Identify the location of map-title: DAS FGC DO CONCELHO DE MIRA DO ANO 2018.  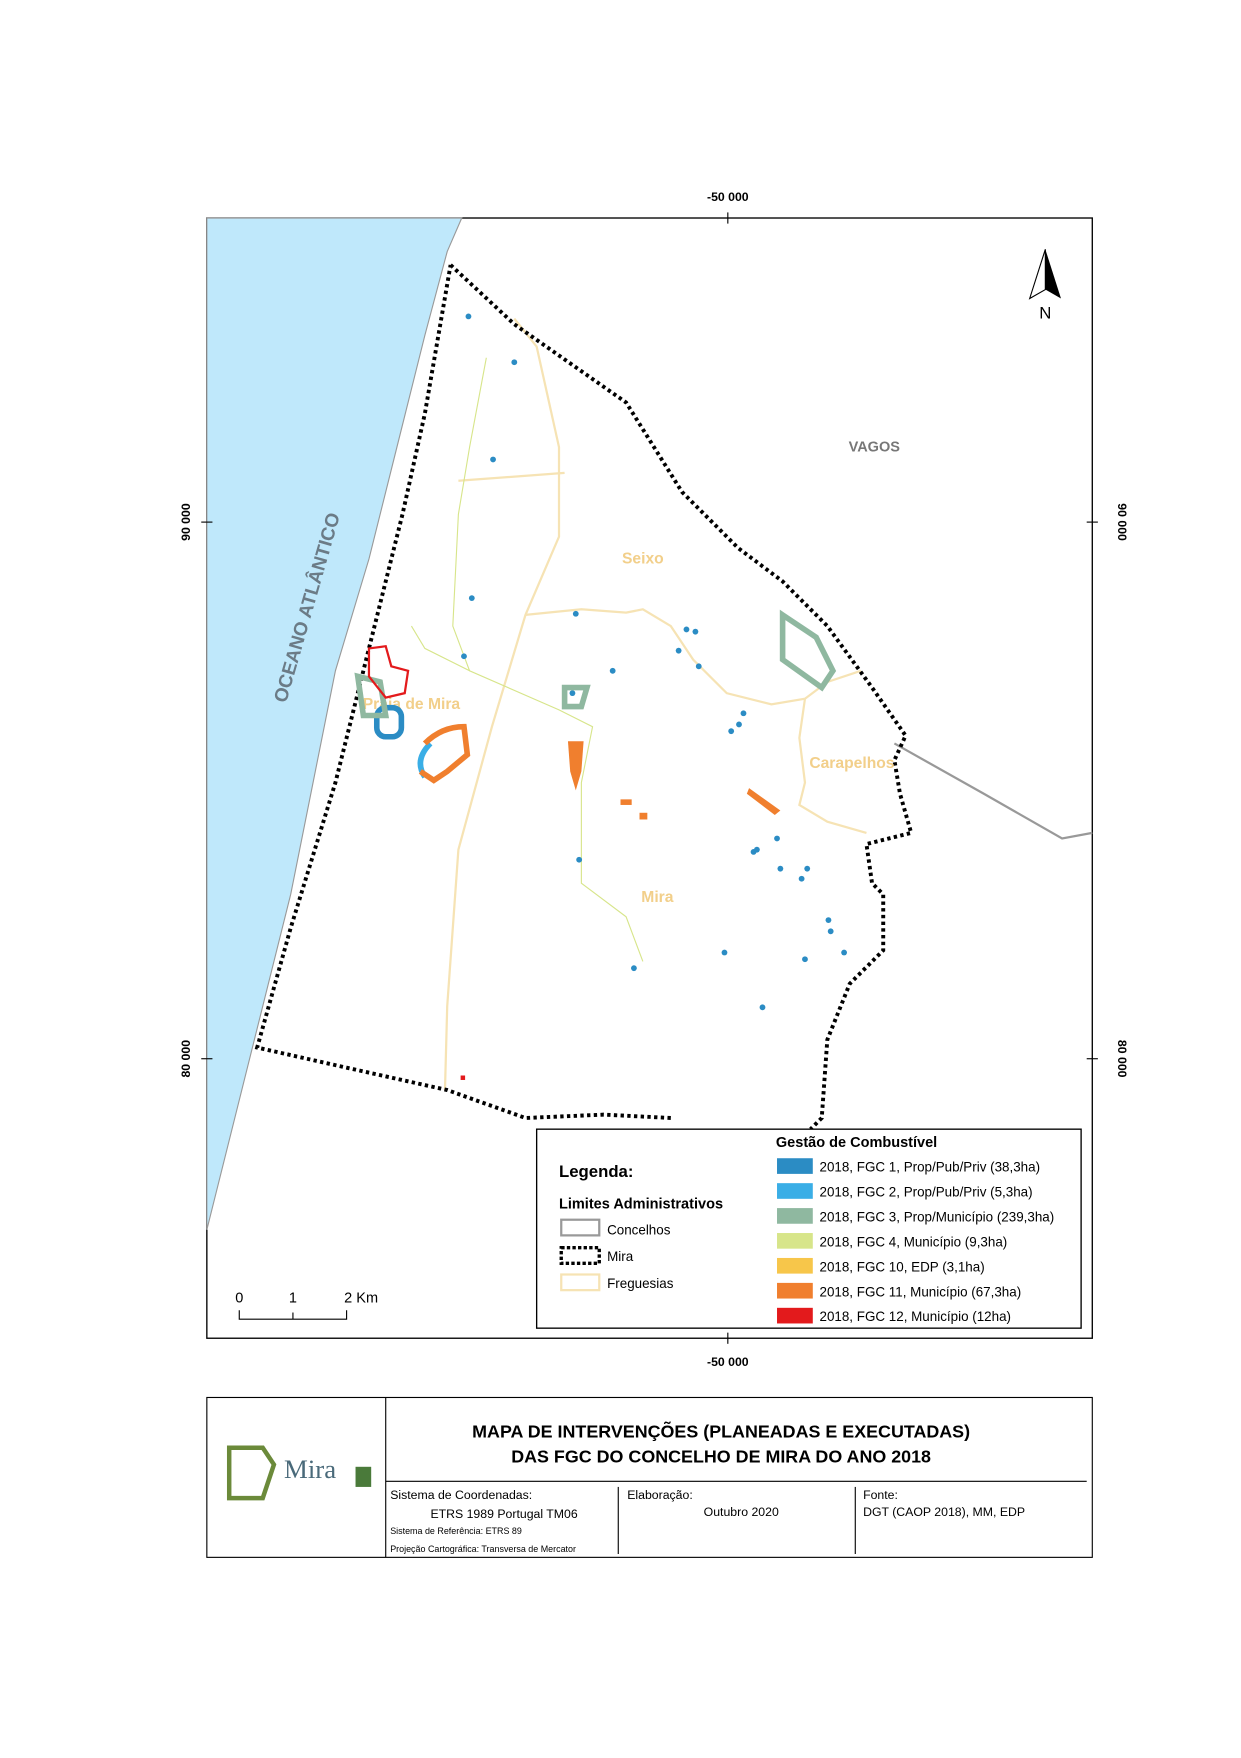
(721, 1456).